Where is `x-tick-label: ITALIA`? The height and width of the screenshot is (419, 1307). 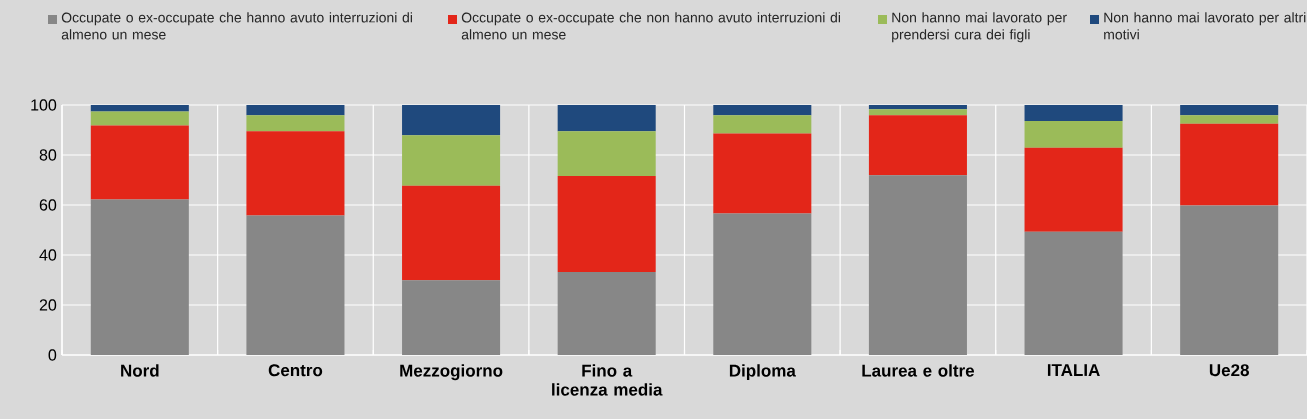 x-tick-label: ITALIA is located at coordinates (1073, 370).